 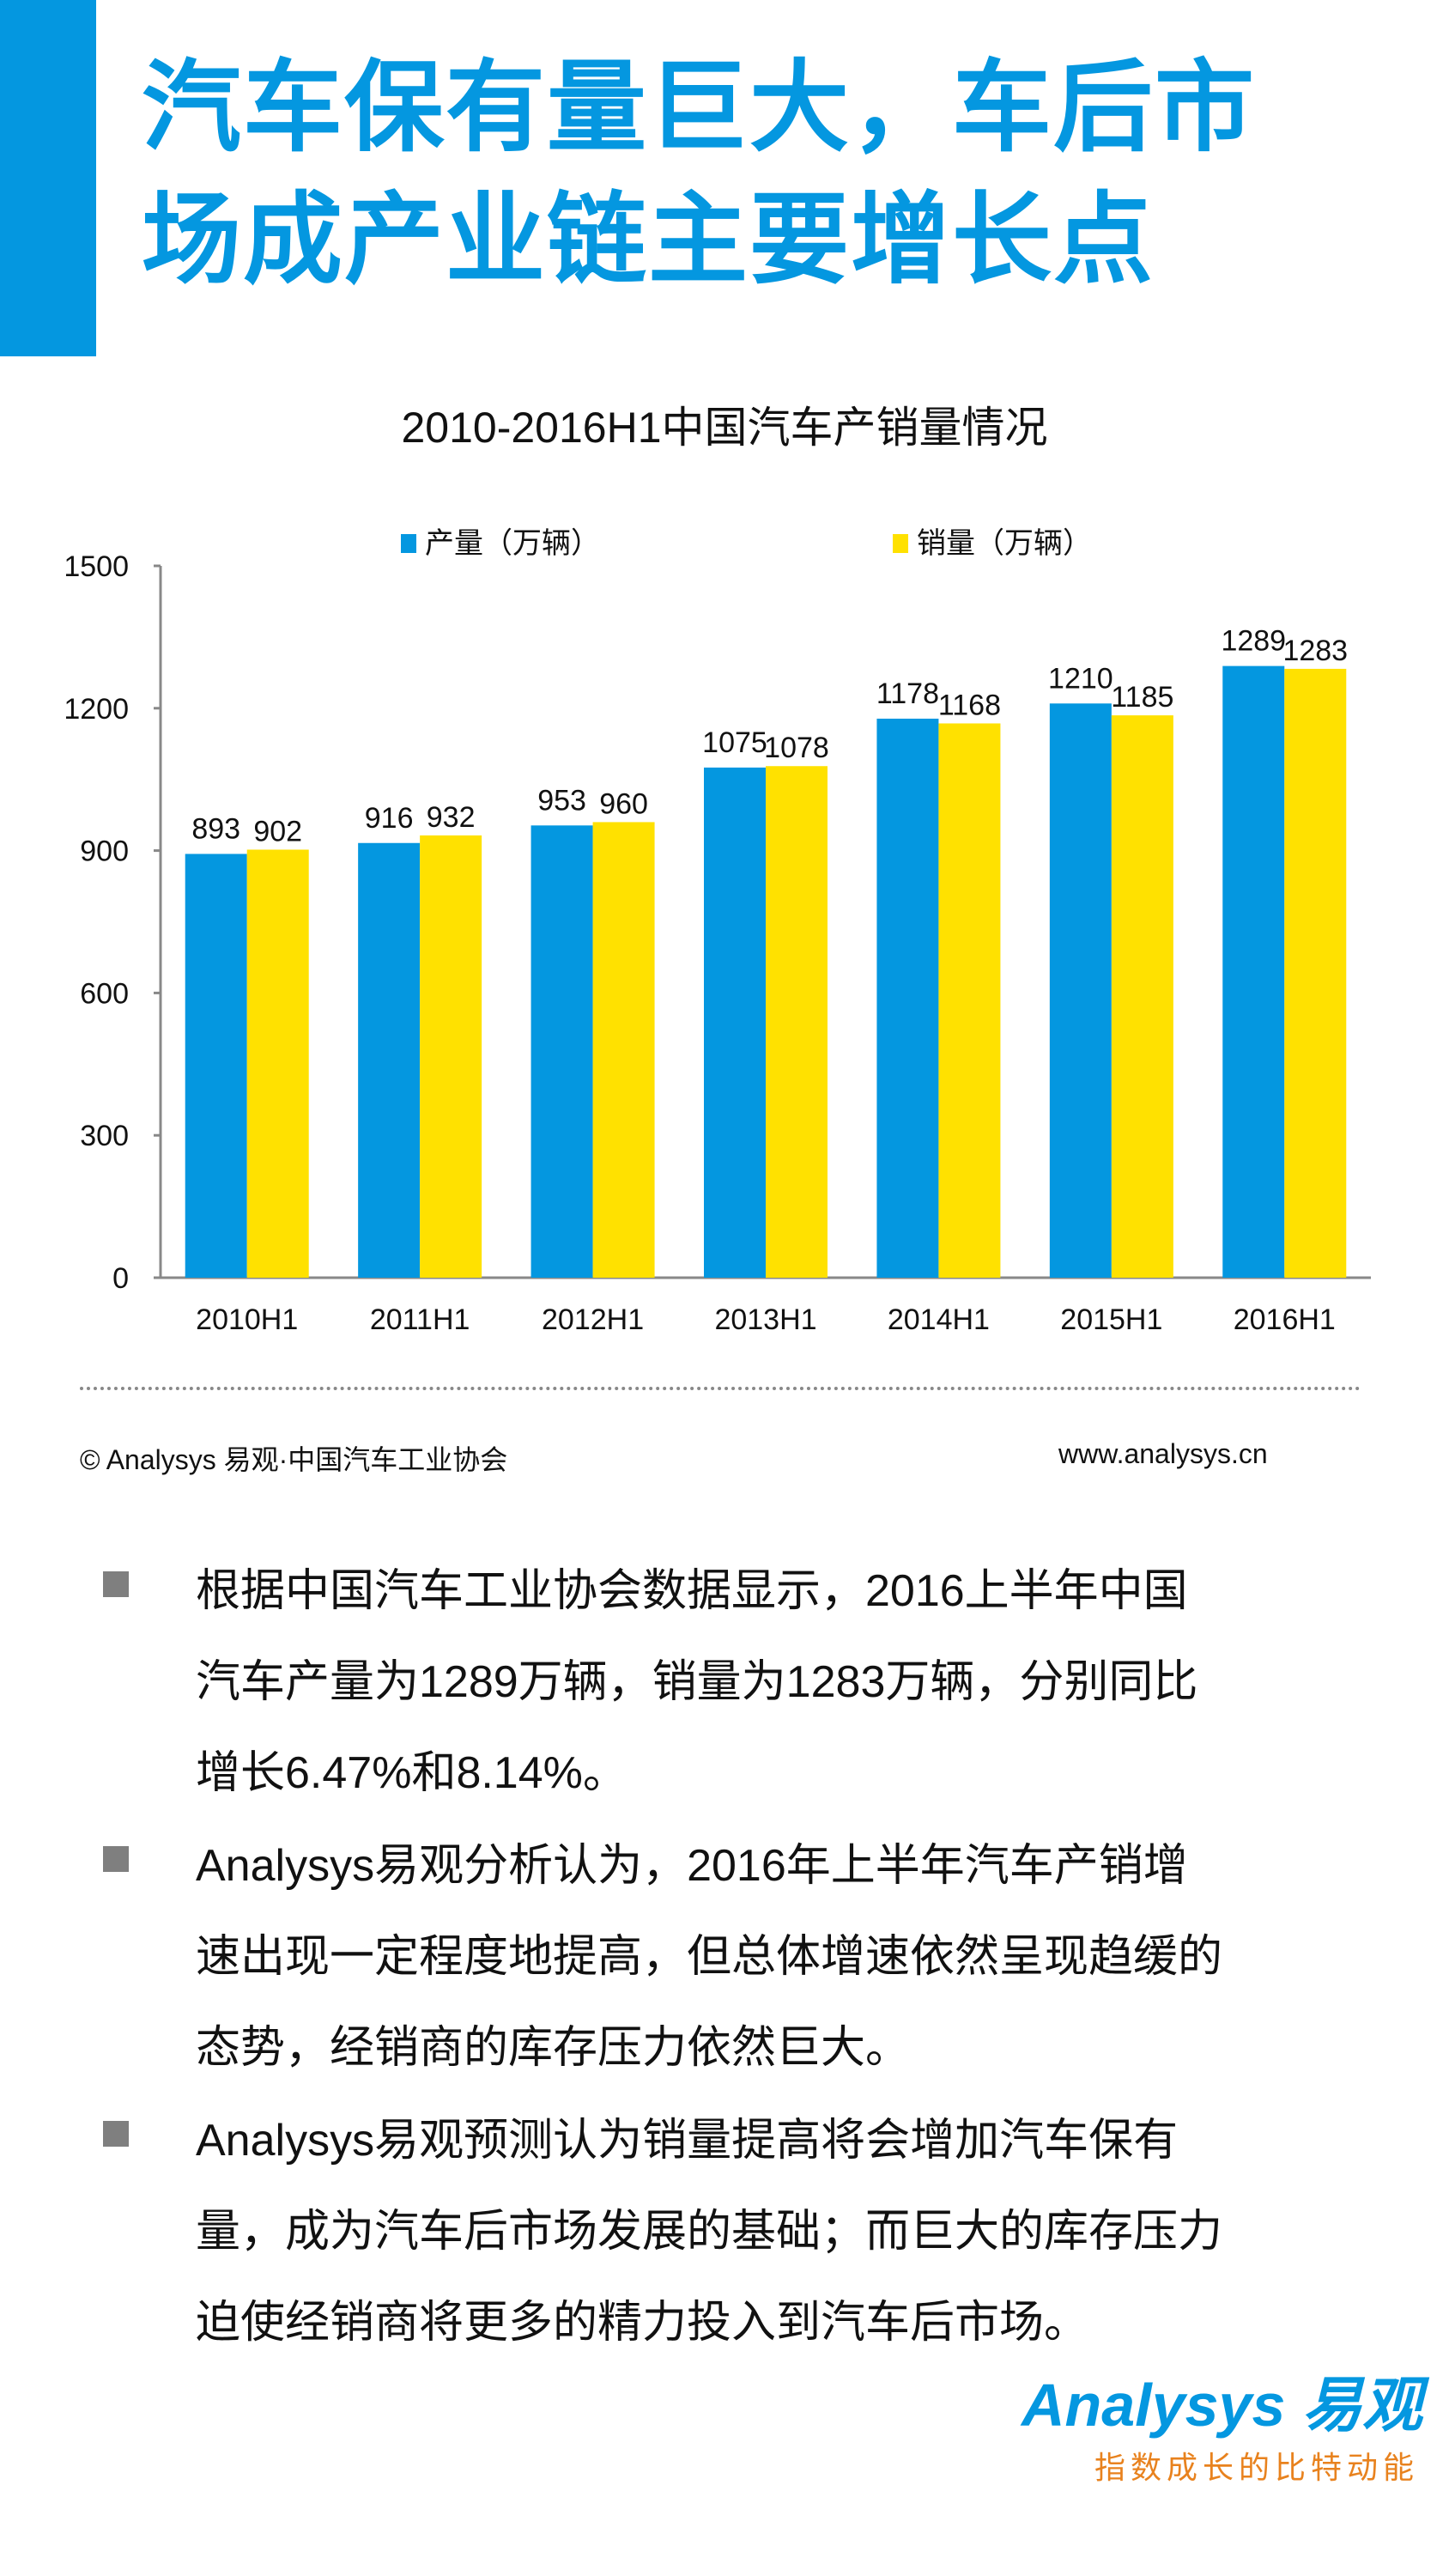 I want to click on bullet-line: 态势，经销商的库存压力依然巨大。, so click(x=553, y=2048).